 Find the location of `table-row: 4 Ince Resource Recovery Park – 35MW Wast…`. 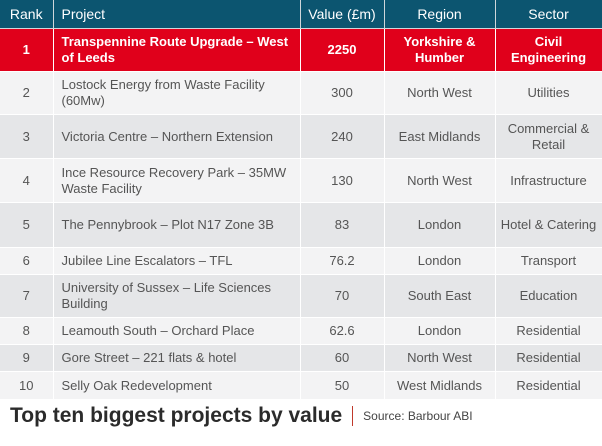

table-row: 4 Ince Resource Recovery Park – 35MW Wast… is located at coordinates (301, 180).